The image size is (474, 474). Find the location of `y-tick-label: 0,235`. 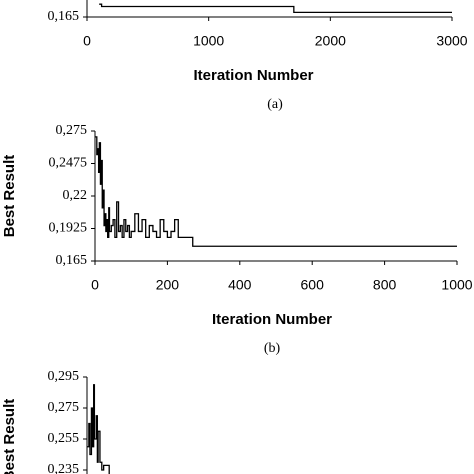

y-tick-label: 0,235 is located at coordinates (64, 468).